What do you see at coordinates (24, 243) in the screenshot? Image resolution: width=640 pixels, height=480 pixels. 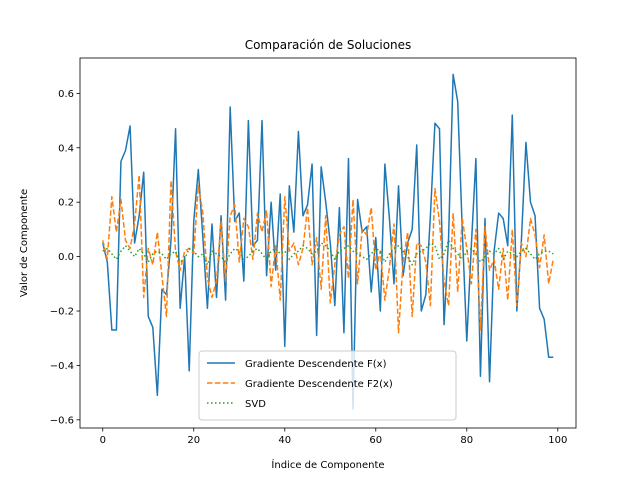 I see `y-axis-label: Valor de Componente` at bounding box center [24, 243].